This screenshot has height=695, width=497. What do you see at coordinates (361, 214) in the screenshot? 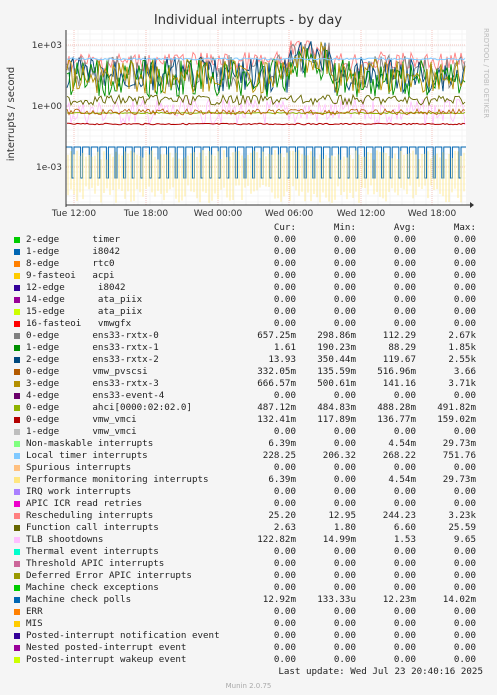
I see `x-tick-label: Wed 12:00` at bounding box center [361, 214].